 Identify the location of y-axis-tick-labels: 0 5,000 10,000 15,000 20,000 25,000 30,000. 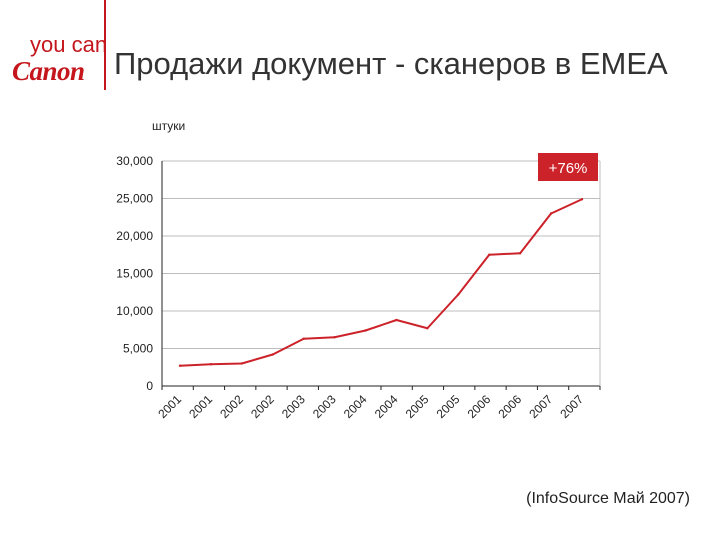
(134, 273).